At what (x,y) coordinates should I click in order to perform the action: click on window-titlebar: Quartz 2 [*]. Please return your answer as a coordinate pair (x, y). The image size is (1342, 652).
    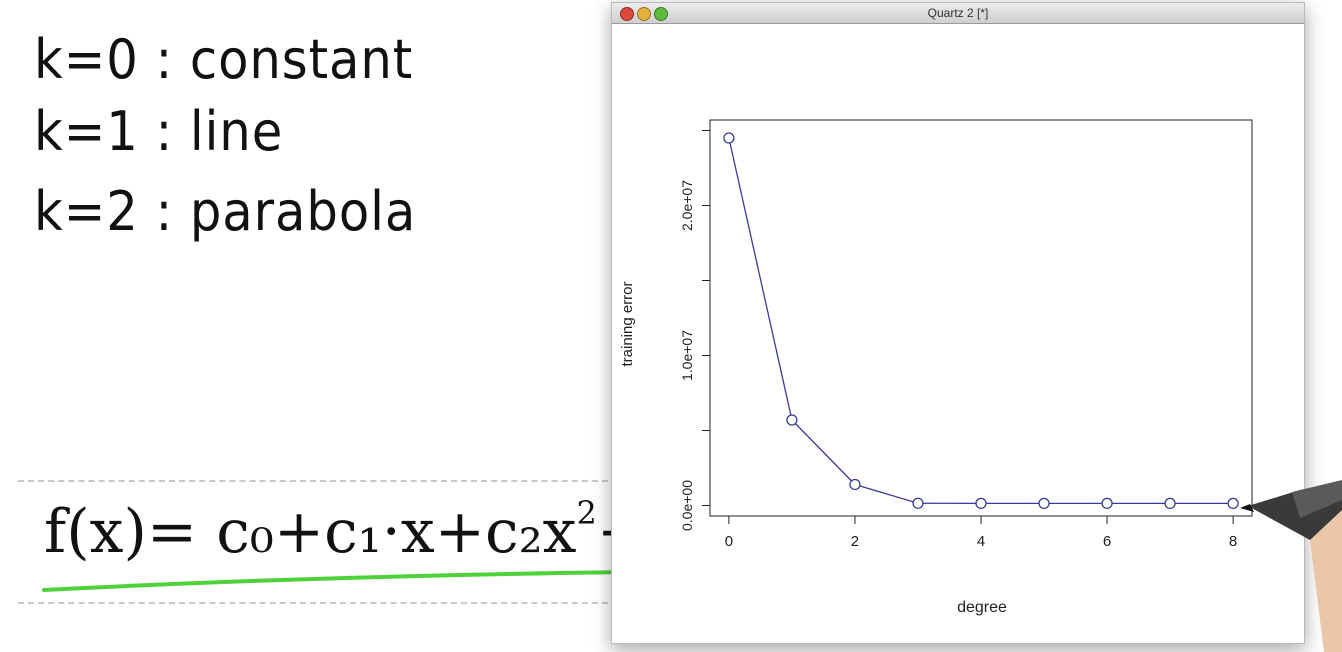
    Looking at the image, I should click on (958, 13).